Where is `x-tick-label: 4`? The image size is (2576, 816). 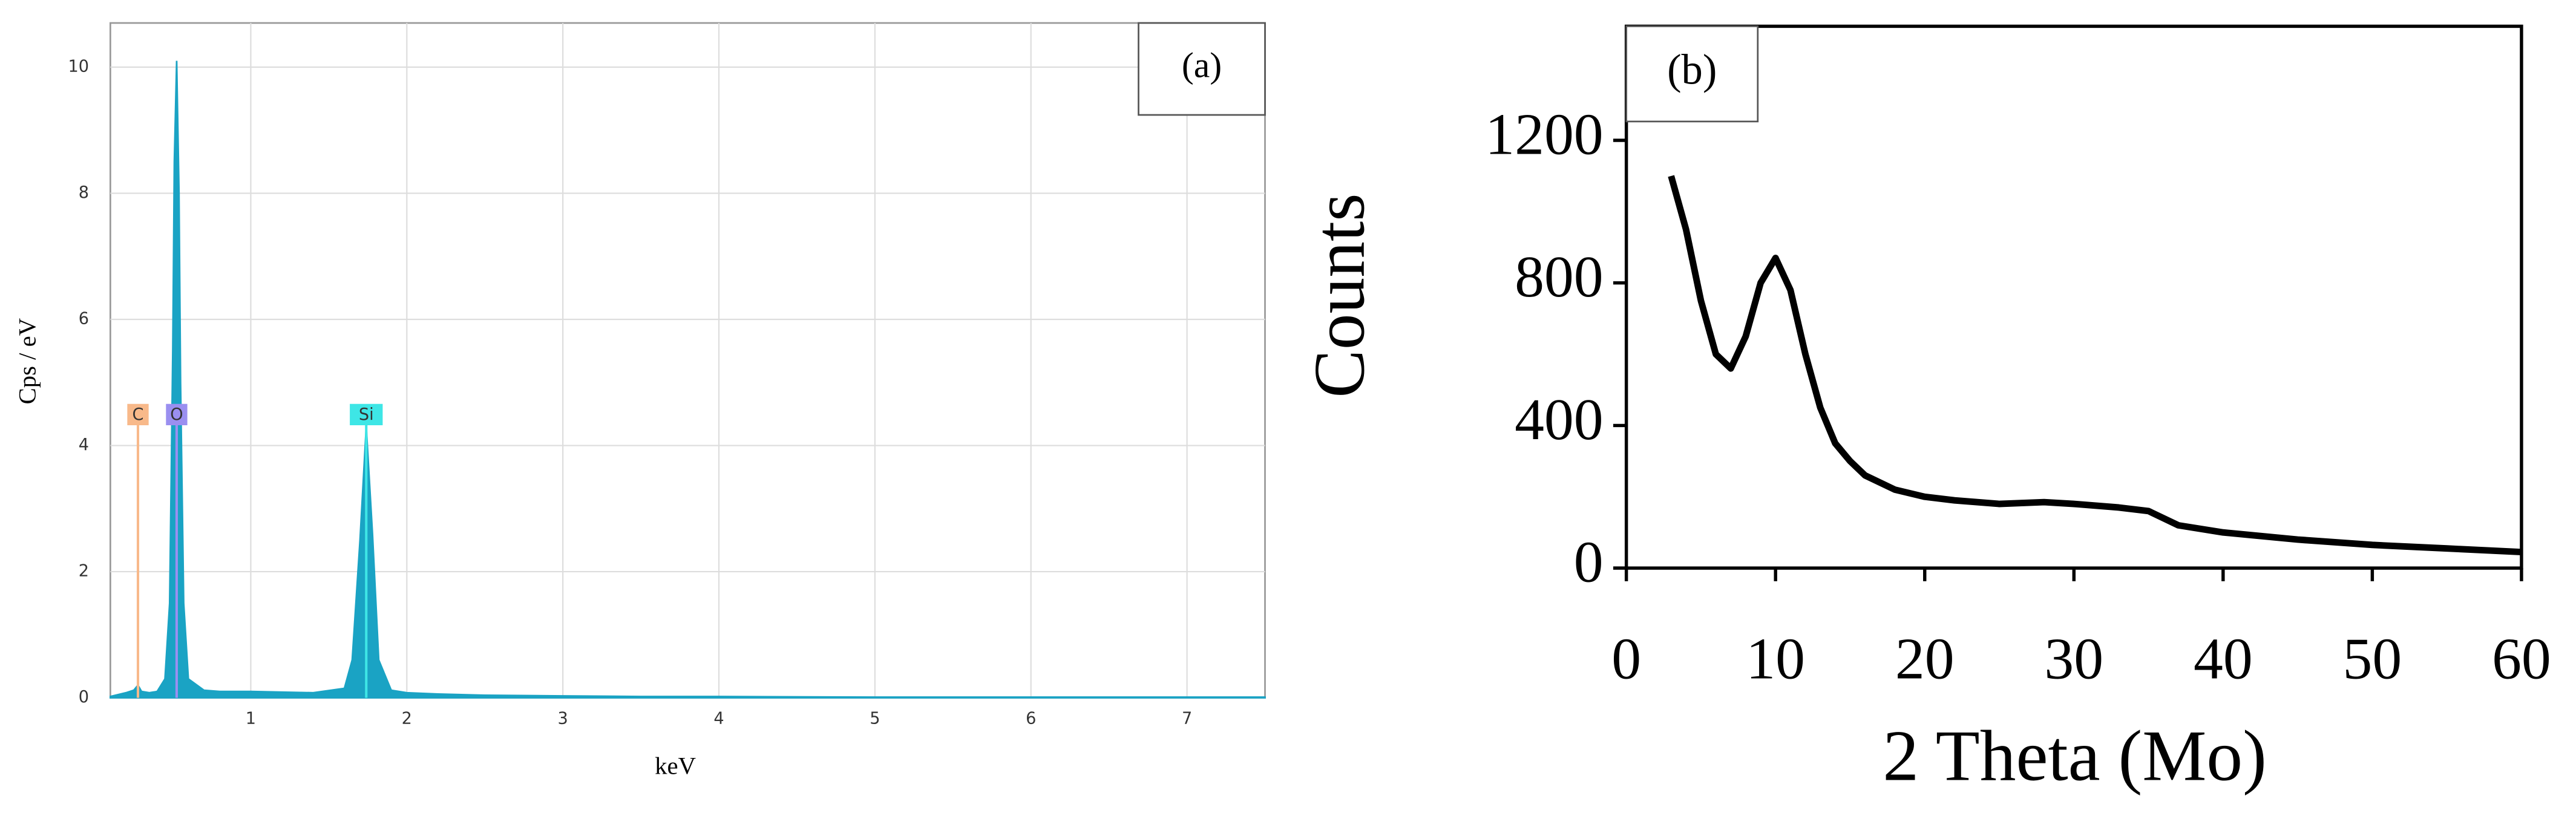
x-tick-label: 4 is located at coordinates (718, 718).